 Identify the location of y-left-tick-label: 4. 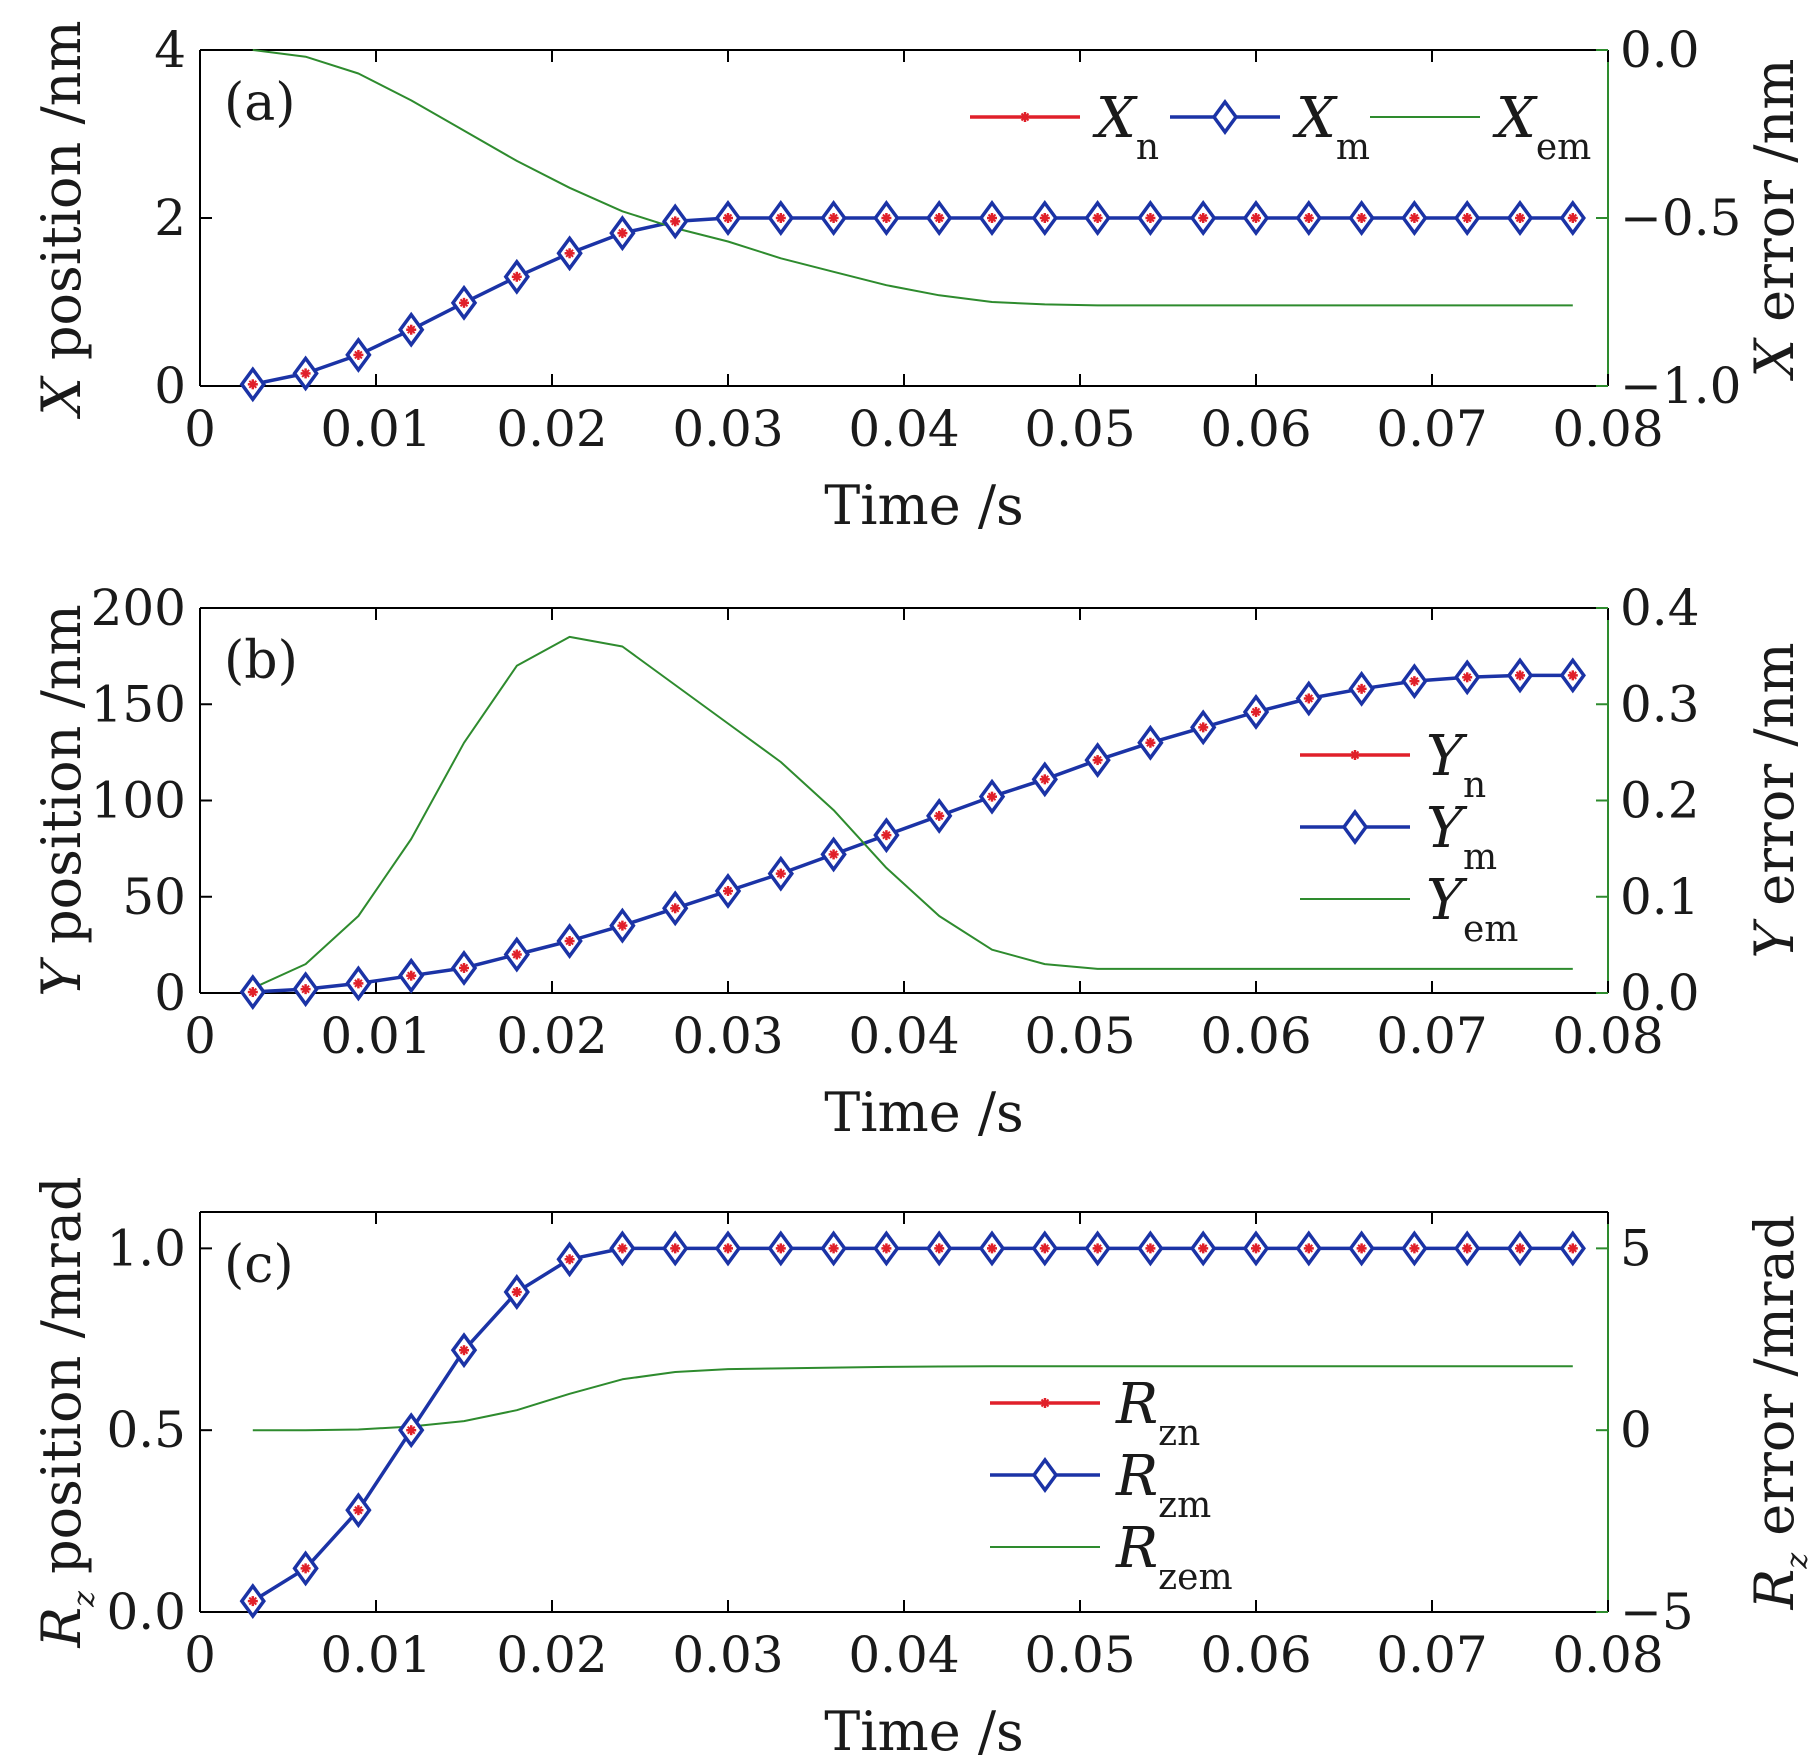
(170, 50).